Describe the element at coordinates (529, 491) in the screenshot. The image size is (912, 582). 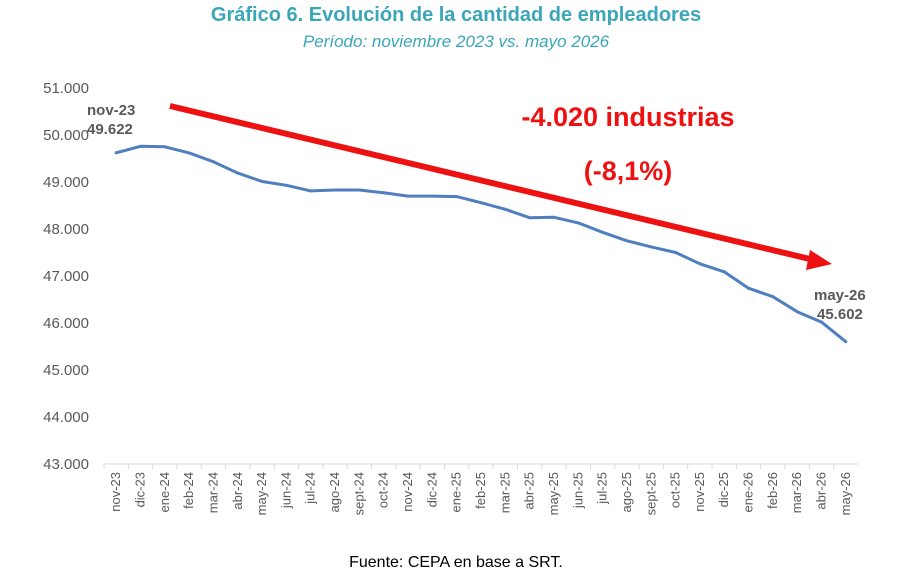
I see `x-tick-label: abr-25` at that location.